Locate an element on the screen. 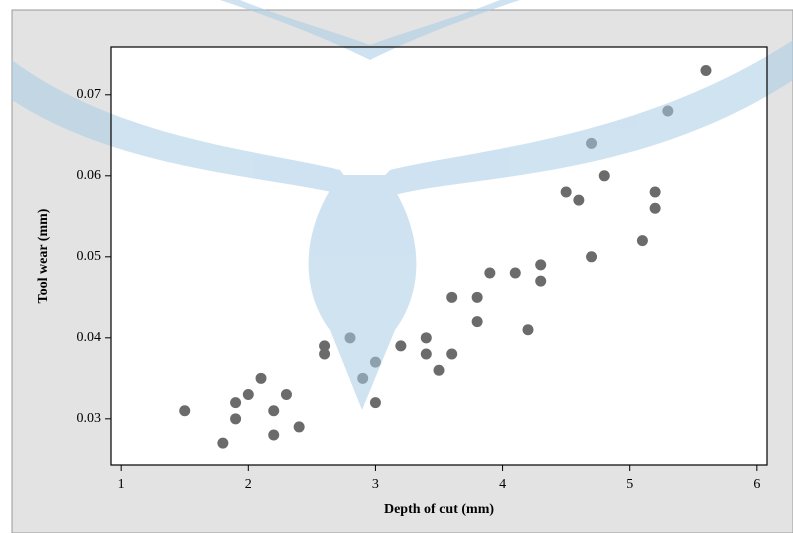 The width and height of the screenshot is (793, 533). x-tick-label: 4 is located at coordinates (502, 484).